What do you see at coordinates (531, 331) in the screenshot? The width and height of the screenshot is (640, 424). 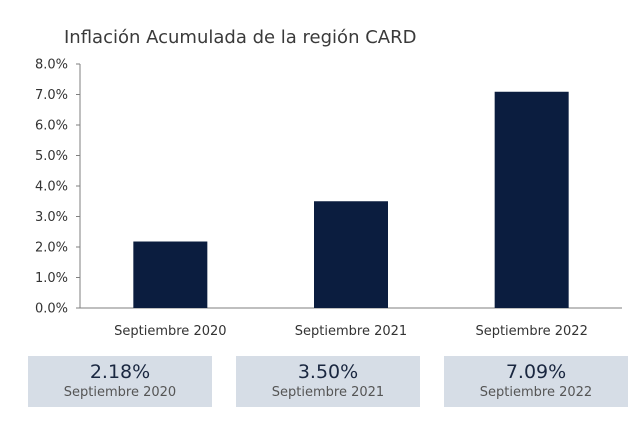 I see `x-category-label: Septiembre 2022` at bounding box center [531, 331].